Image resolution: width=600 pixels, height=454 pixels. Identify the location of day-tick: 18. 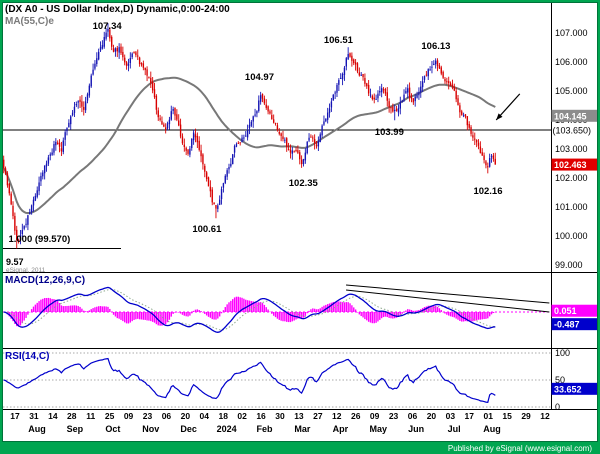
(223, 416).